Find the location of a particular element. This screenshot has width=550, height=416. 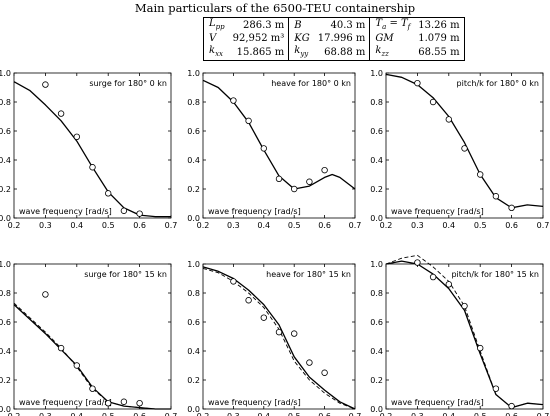

particular-symbol: B is located at coordinates (298, 25).